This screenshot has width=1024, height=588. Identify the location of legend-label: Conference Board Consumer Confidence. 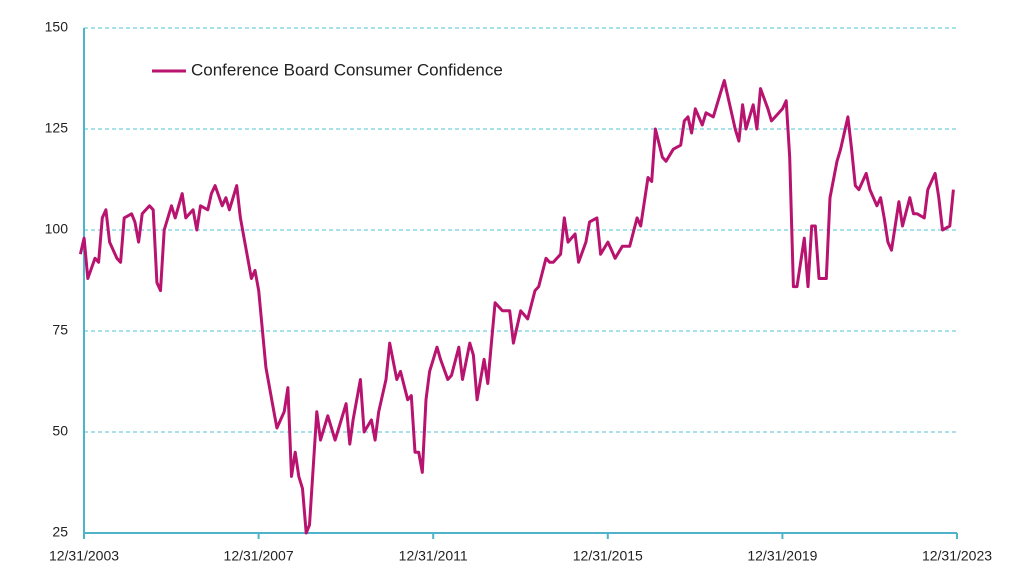
(347, 69).